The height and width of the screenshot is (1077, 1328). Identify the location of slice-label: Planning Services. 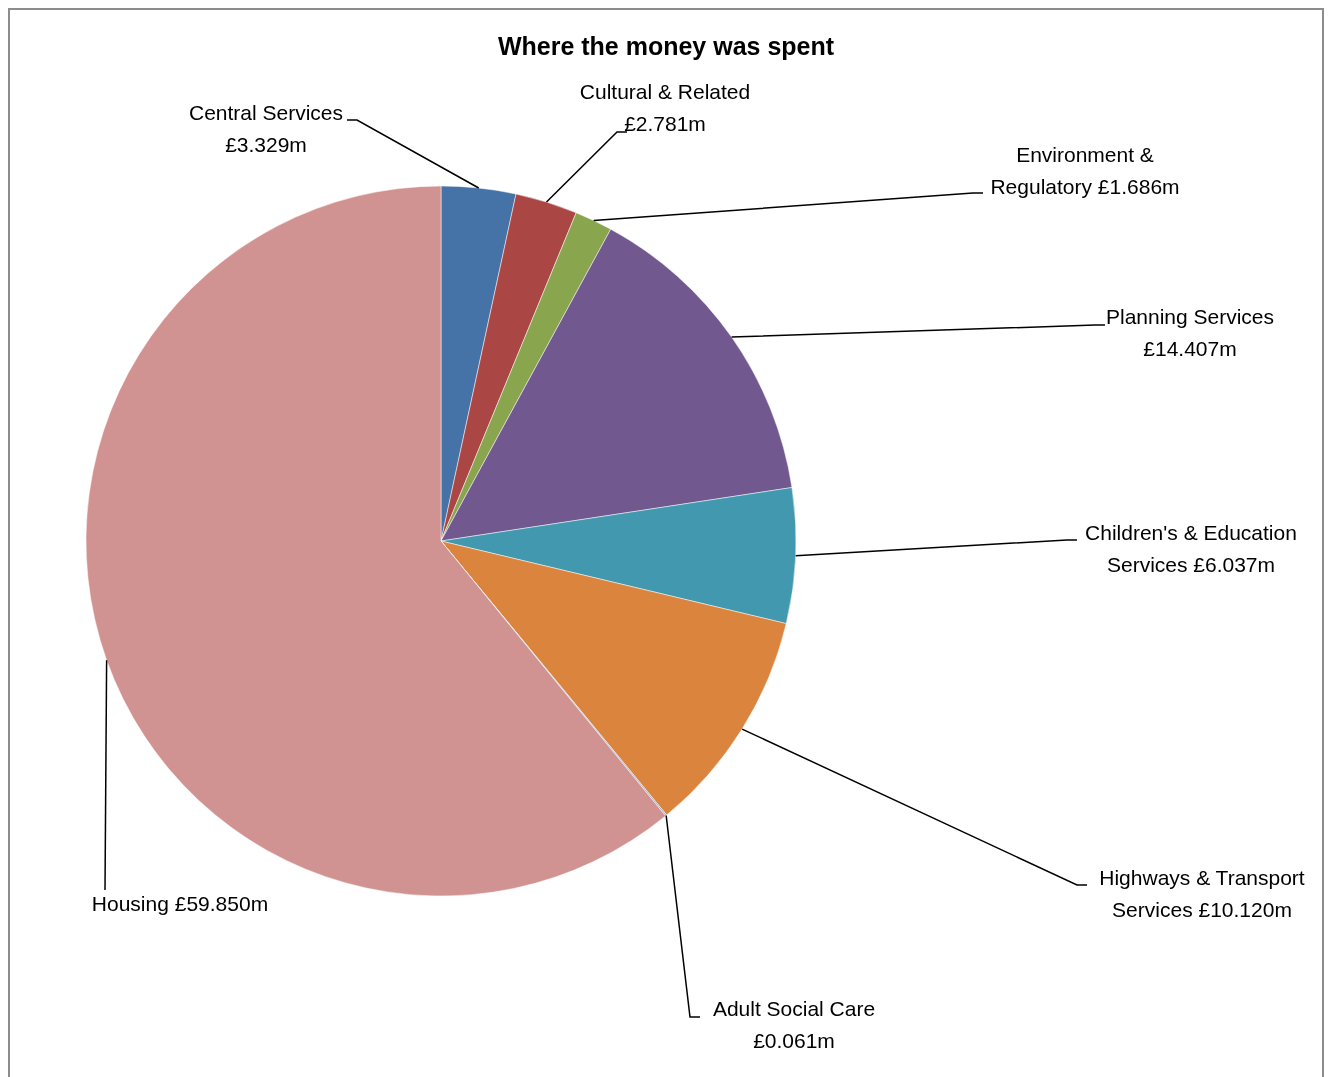
(1190, 316).